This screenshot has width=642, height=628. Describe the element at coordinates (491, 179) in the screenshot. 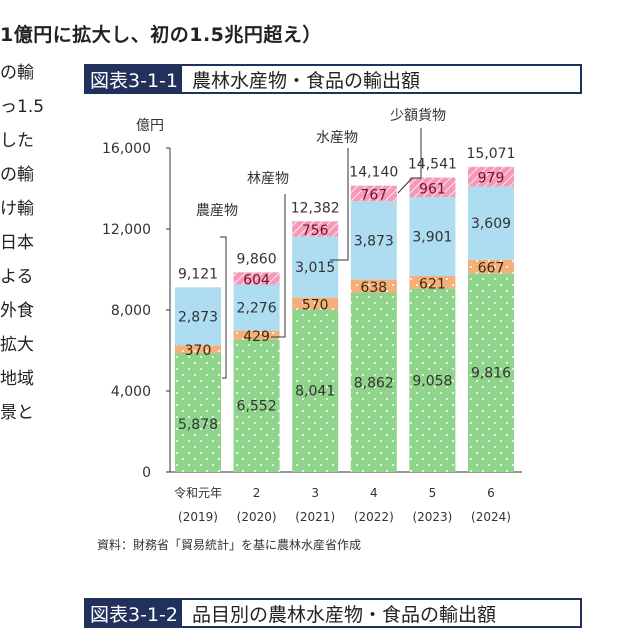

I see `data-label-small: 979` at that location.